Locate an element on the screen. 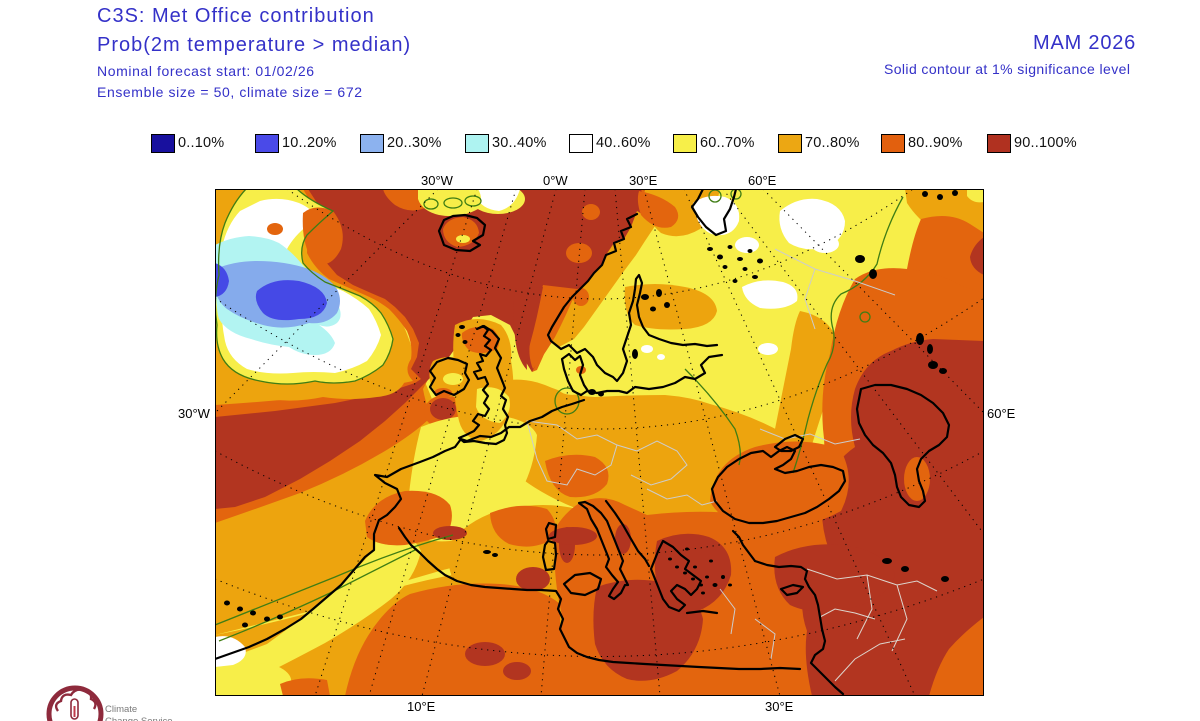 The width and height of the screenshot is (1200, 721). svg-text: Climate is located at coordinates (121, 709).